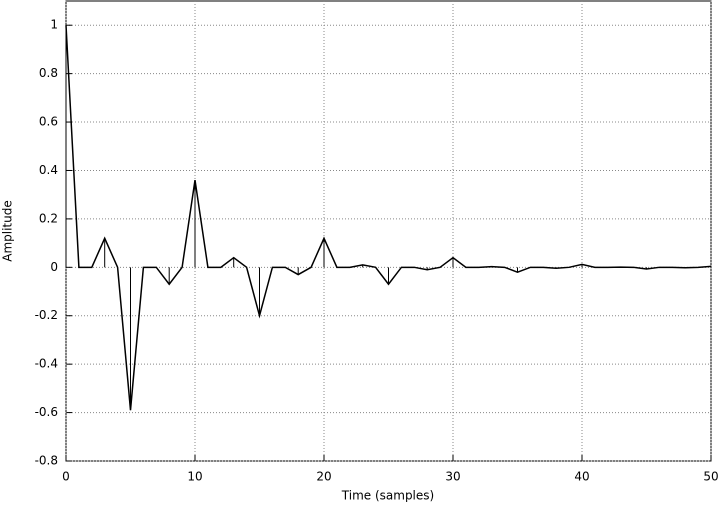  What do you see at coordinates (710, 477) in the screenshot?
I see `x-tick-label: 50` at bounding box center [710, 477].